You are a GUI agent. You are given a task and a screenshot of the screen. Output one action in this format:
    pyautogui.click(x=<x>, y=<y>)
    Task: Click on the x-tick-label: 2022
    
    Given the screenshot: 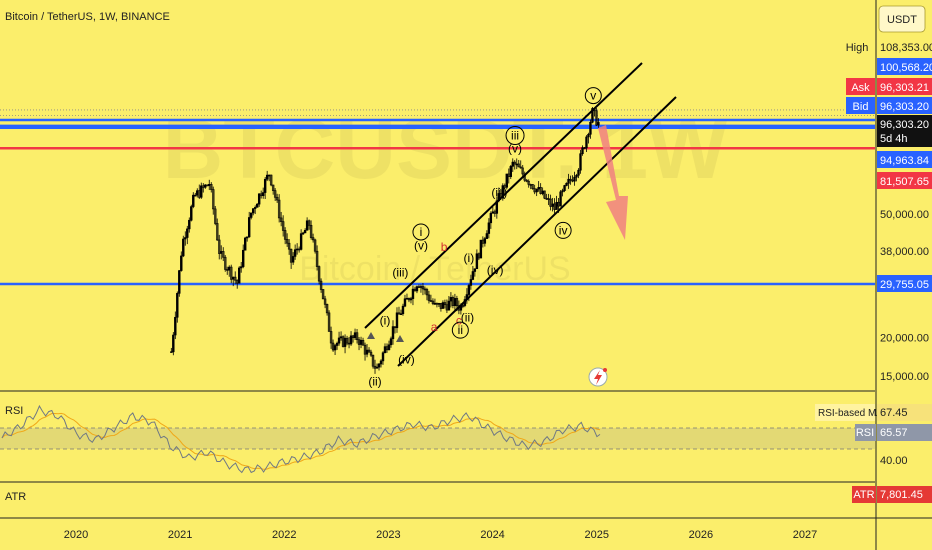 What is the action you would take?
    pyautogui.click(x=284, y=535)
    